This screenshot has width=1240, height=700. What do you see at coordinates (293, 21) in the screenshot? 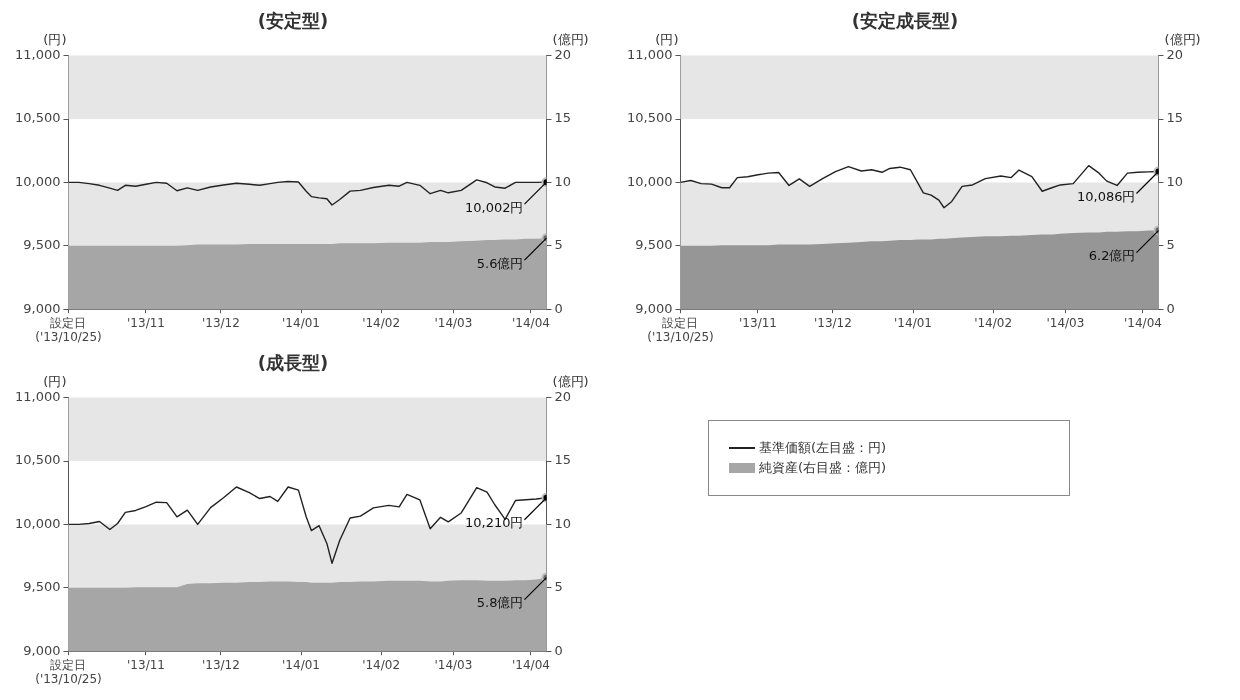
I see `chart-title: (安定型)` at bounding box center [293, 21].